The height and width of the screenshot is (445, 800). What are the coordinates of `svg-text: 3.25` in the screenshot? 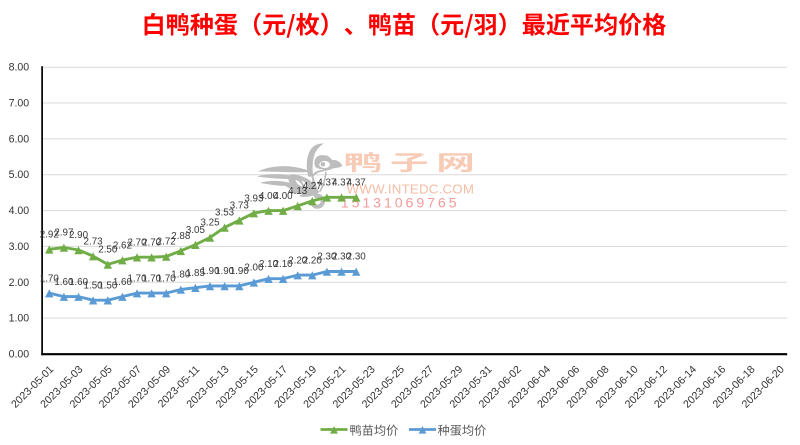 It's located at (210, 223).